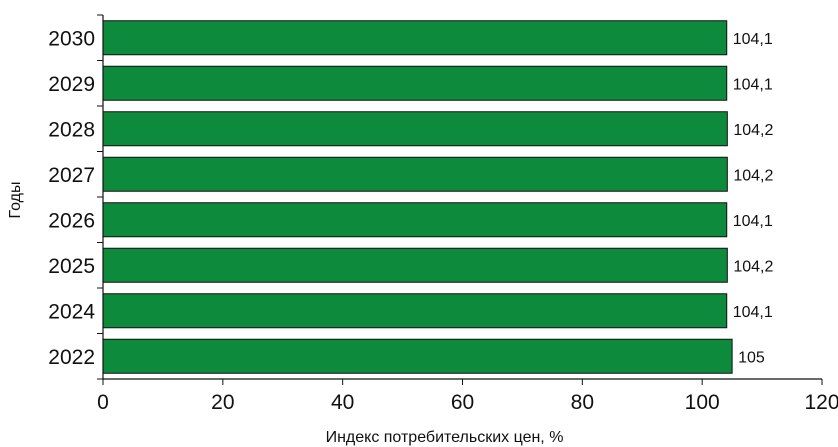 The width and height of the screenshot is (838, 447). Describe the element at coordinates (751, 357) in the screenshot. I see `data-label-2022: 105` at that location.